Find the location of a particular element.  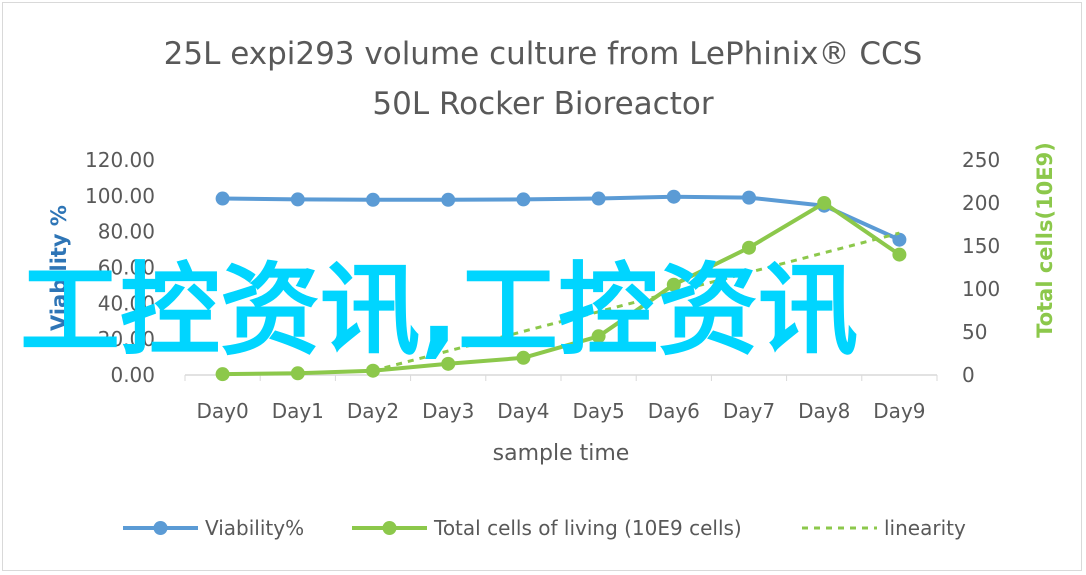

right-y-tick-label: 50 is located at coordinates (974, 332).